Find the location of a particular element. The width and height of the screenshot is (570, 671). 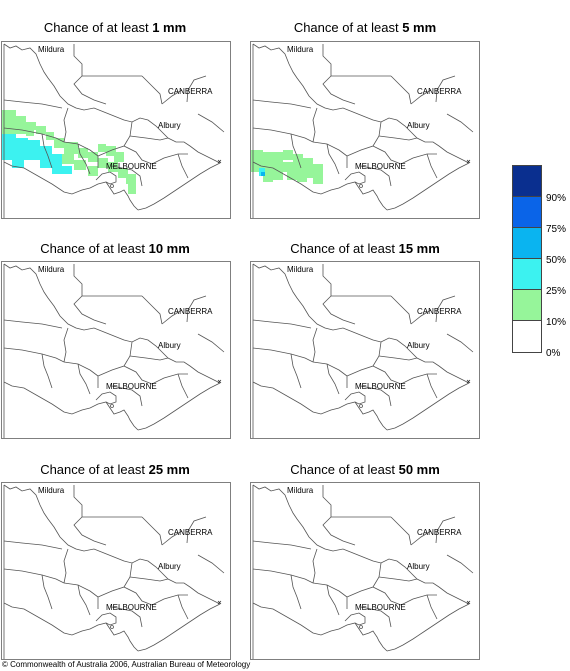

map-5mm-svg: Mildura CANBERRA Albury MELBOURNE is located at coordinates (362, 130).